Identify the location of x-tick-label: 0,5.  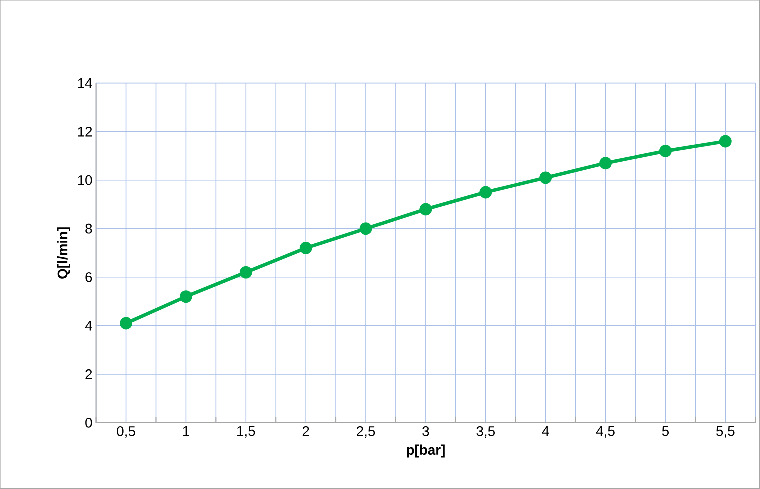
(126, 432).